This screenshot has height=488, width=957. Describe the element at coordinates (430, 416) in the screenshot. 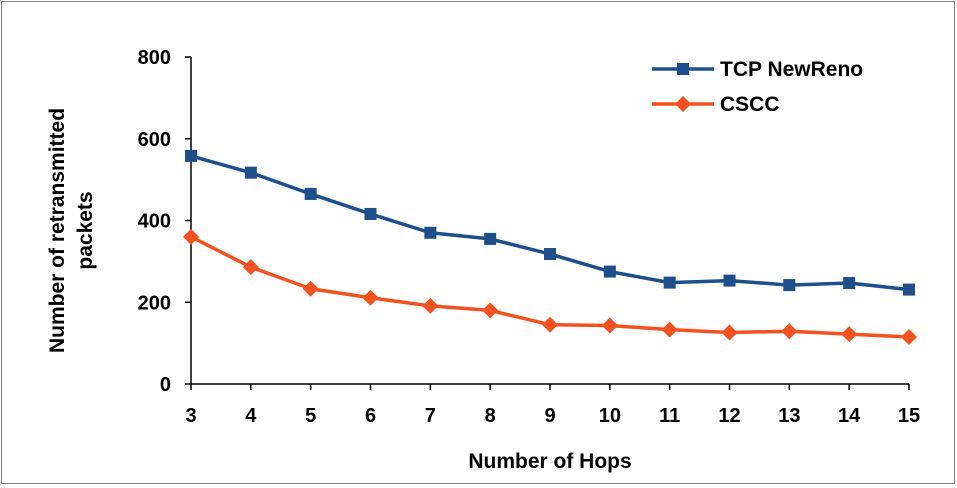

I see `x-tick-label: 7` at that location.